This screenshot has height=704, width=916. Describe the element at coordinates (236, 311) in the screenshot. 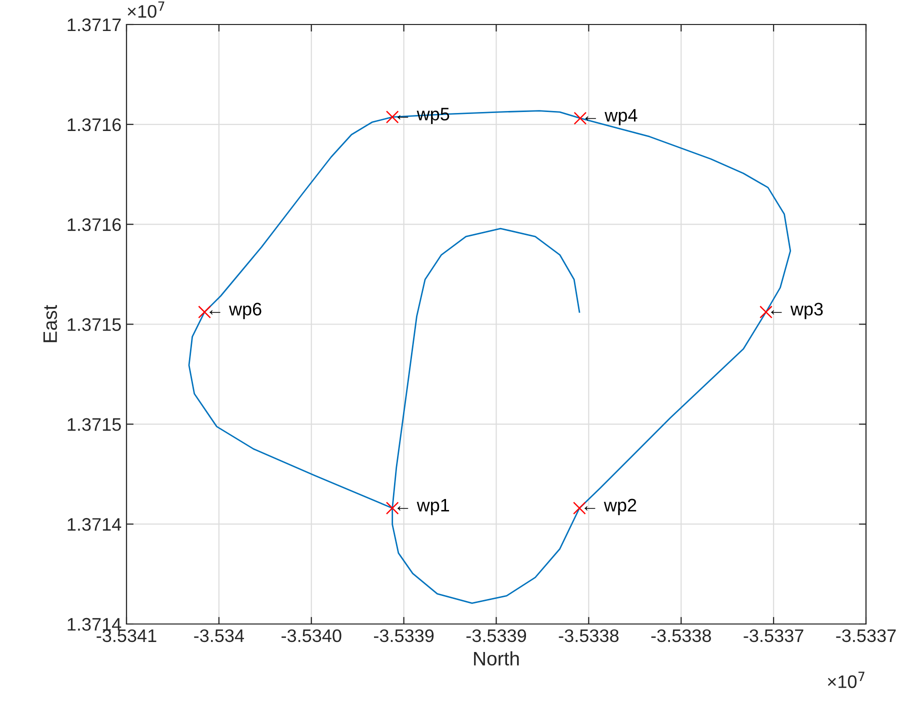

I see `annotation: ← wp6` at that location.